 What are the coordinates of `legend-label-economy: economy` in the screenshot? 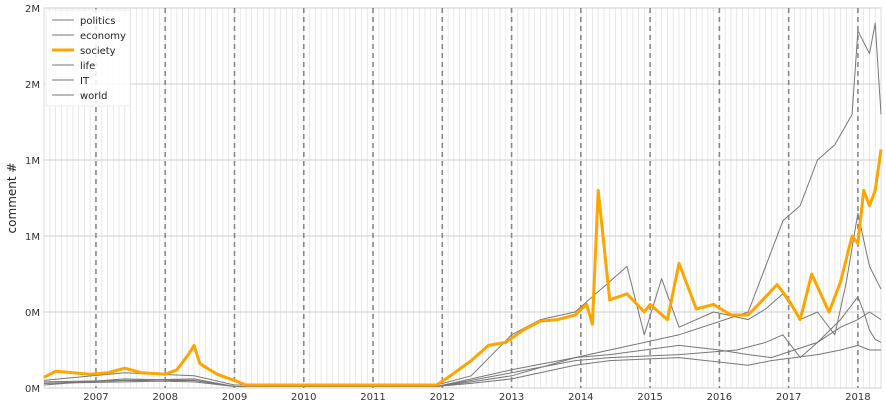 It's located at (103, 36).